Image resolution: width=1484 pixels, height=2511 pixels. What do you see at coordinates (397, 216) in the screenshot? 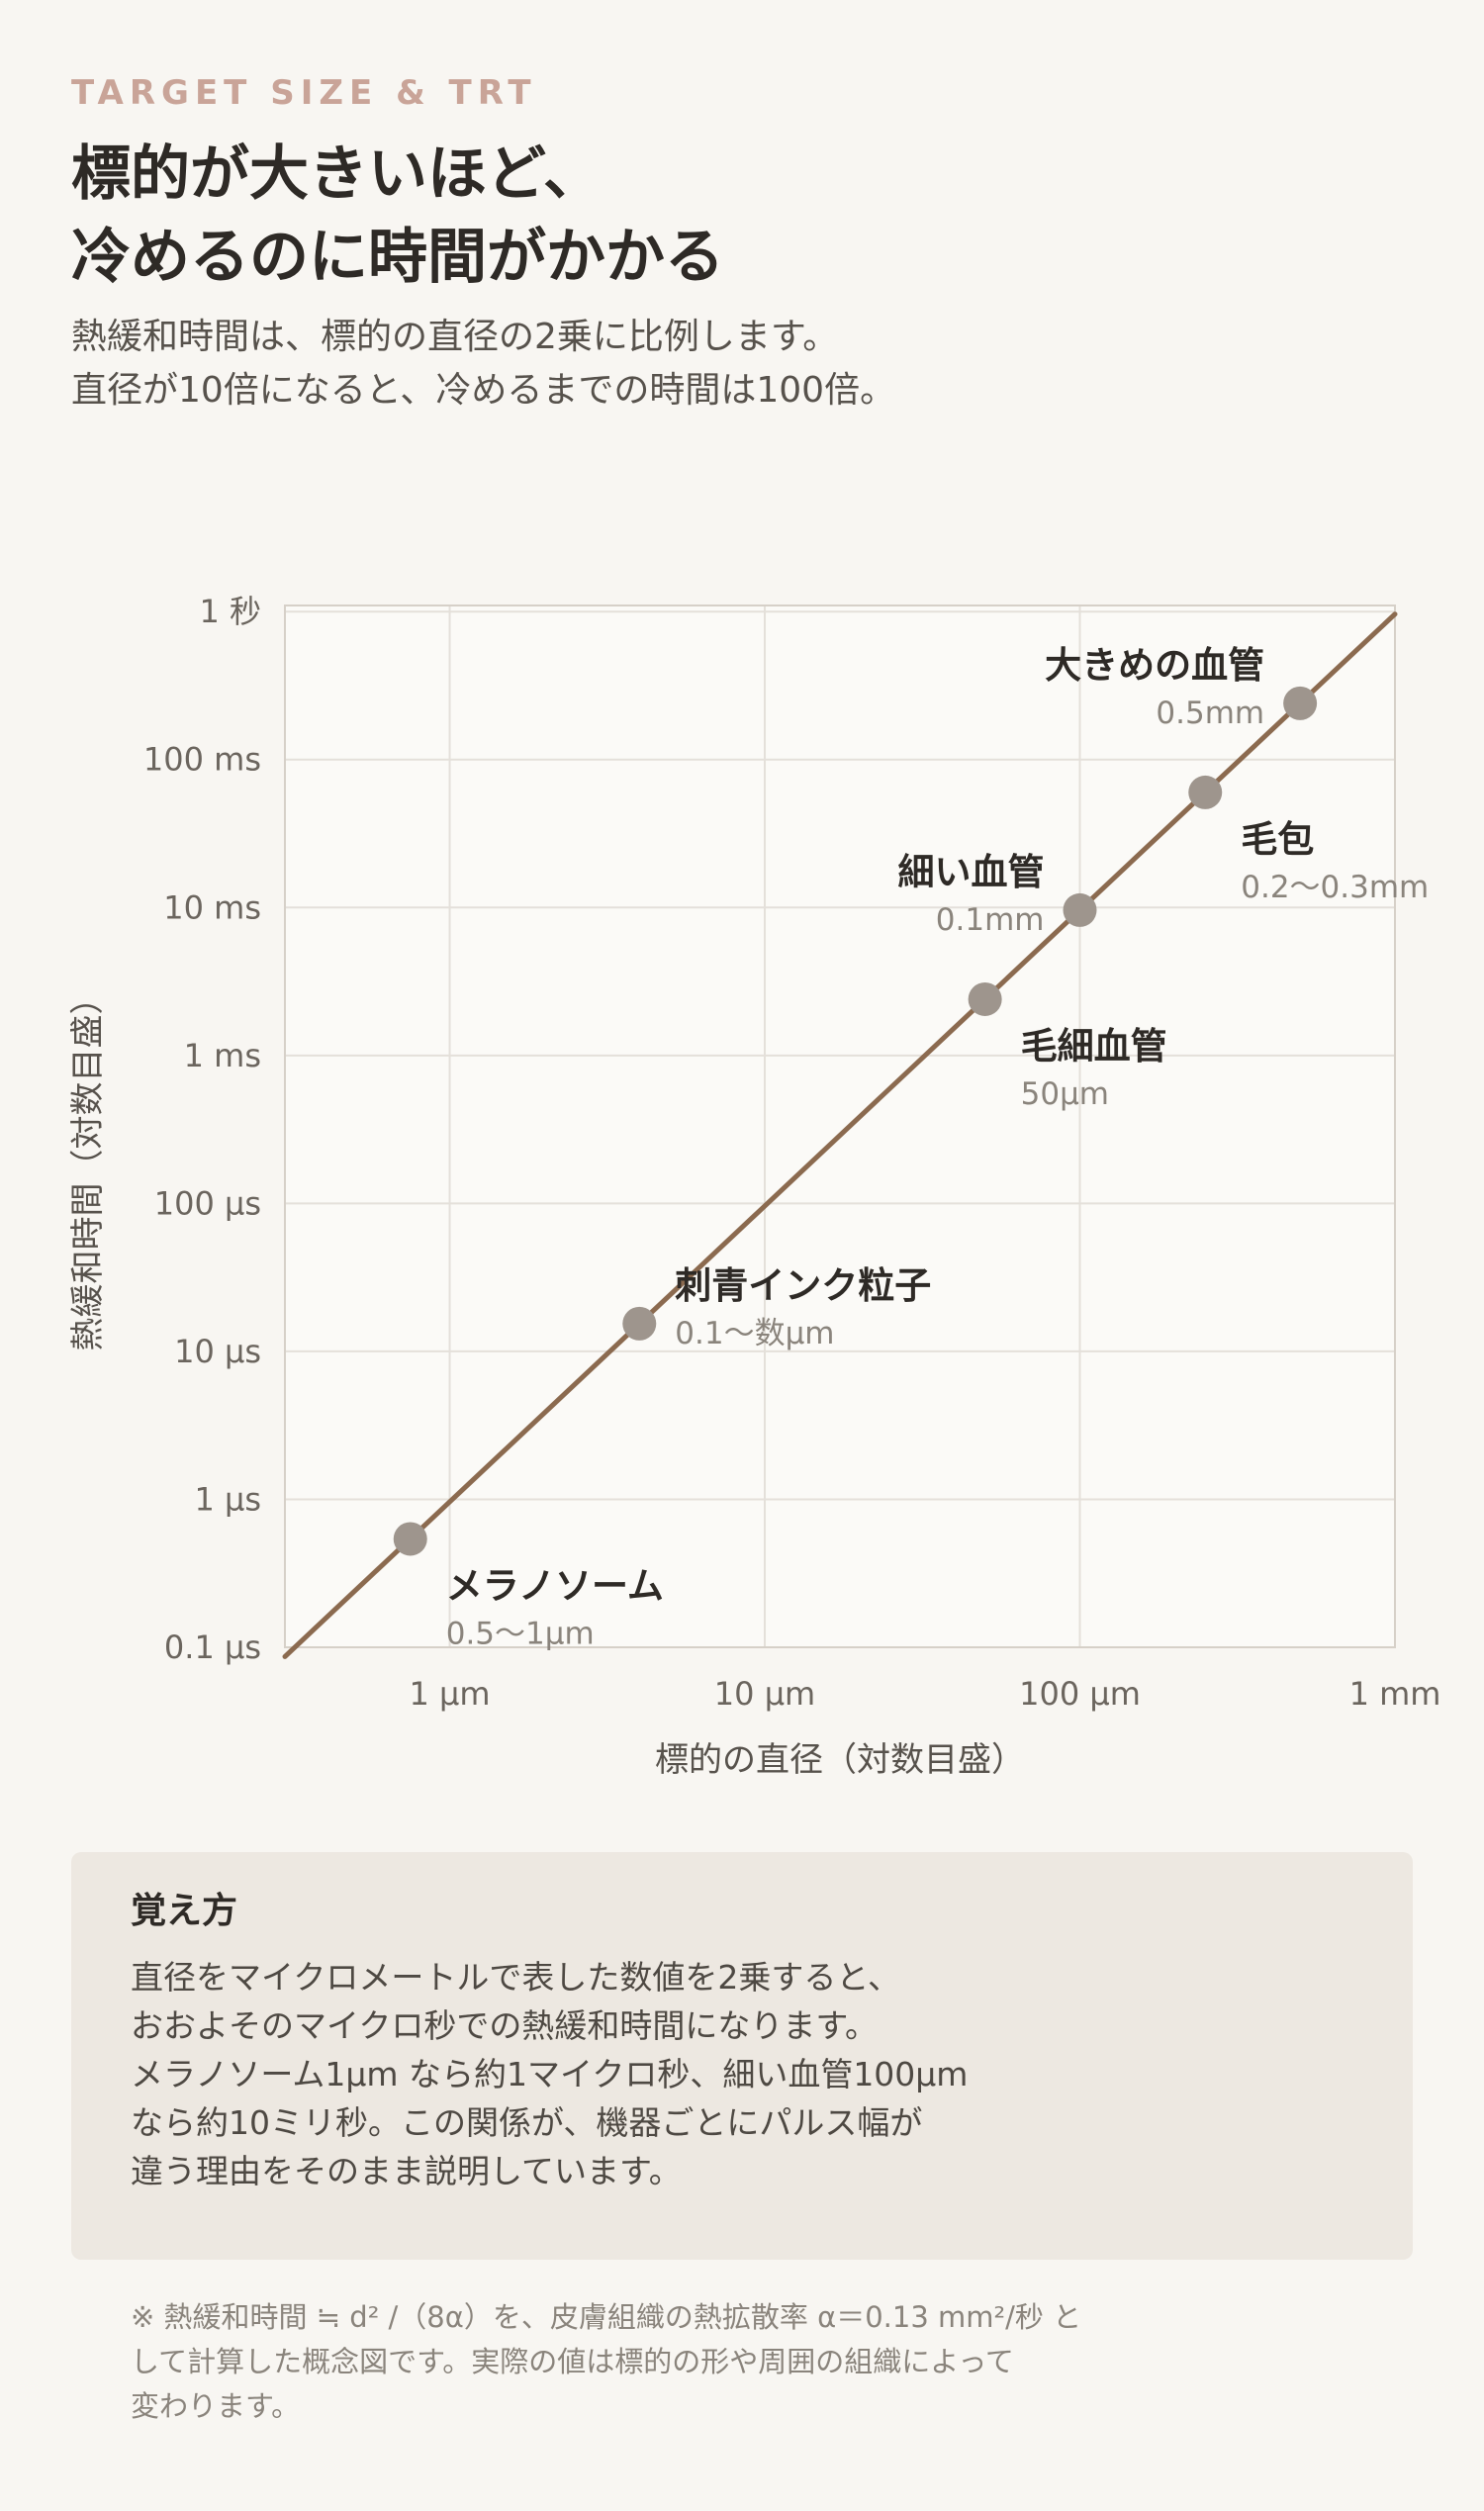
I see `page-title: 標的が大きいほど、 冷めるのに時間がかかる` at bounding box center [397, 216].